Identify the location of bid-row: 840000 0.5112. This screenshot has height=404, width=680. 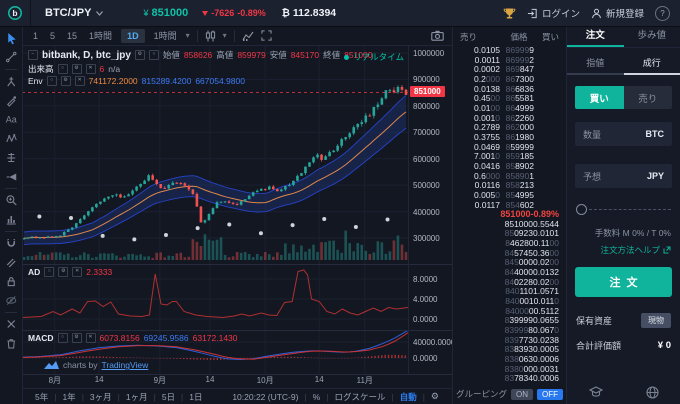
(532, 310).